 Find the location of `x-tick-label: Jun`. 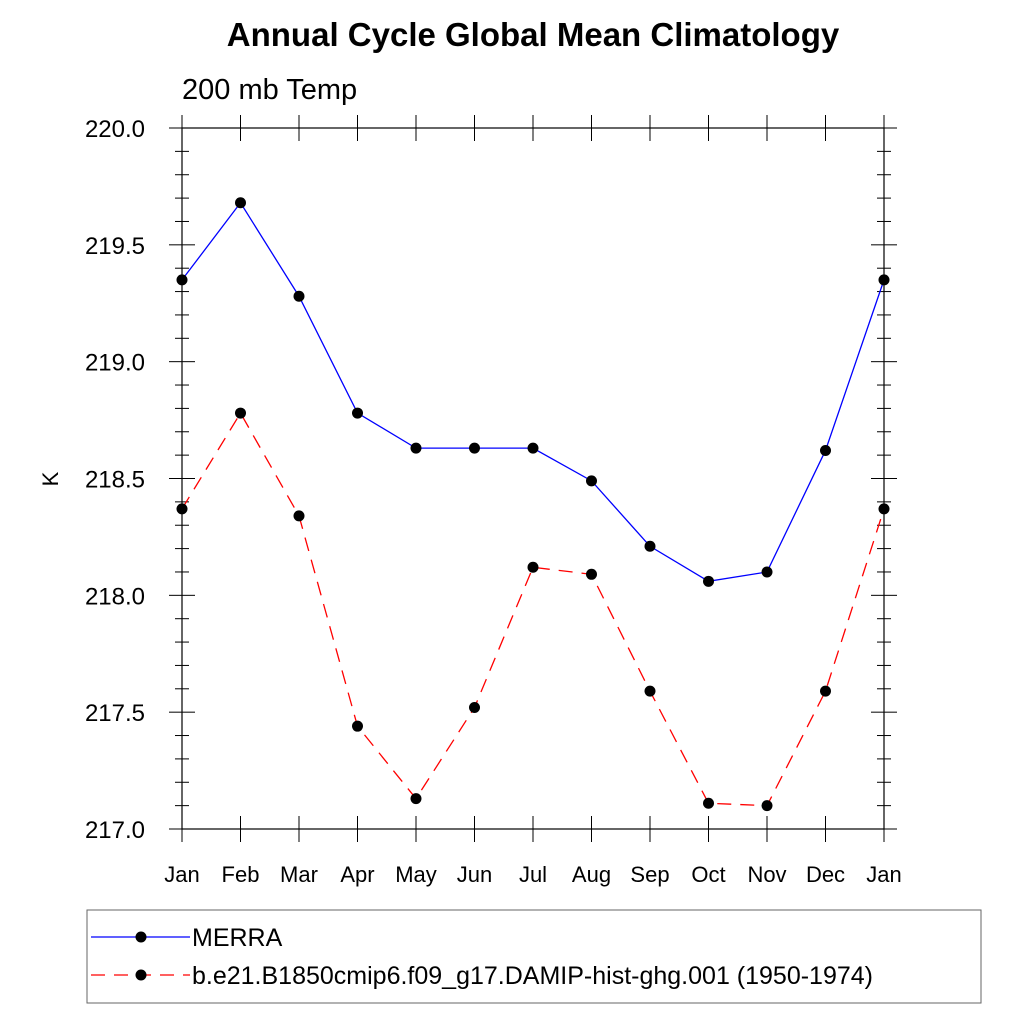

x-tick-label: Jun is located at coordinates (474, 874).